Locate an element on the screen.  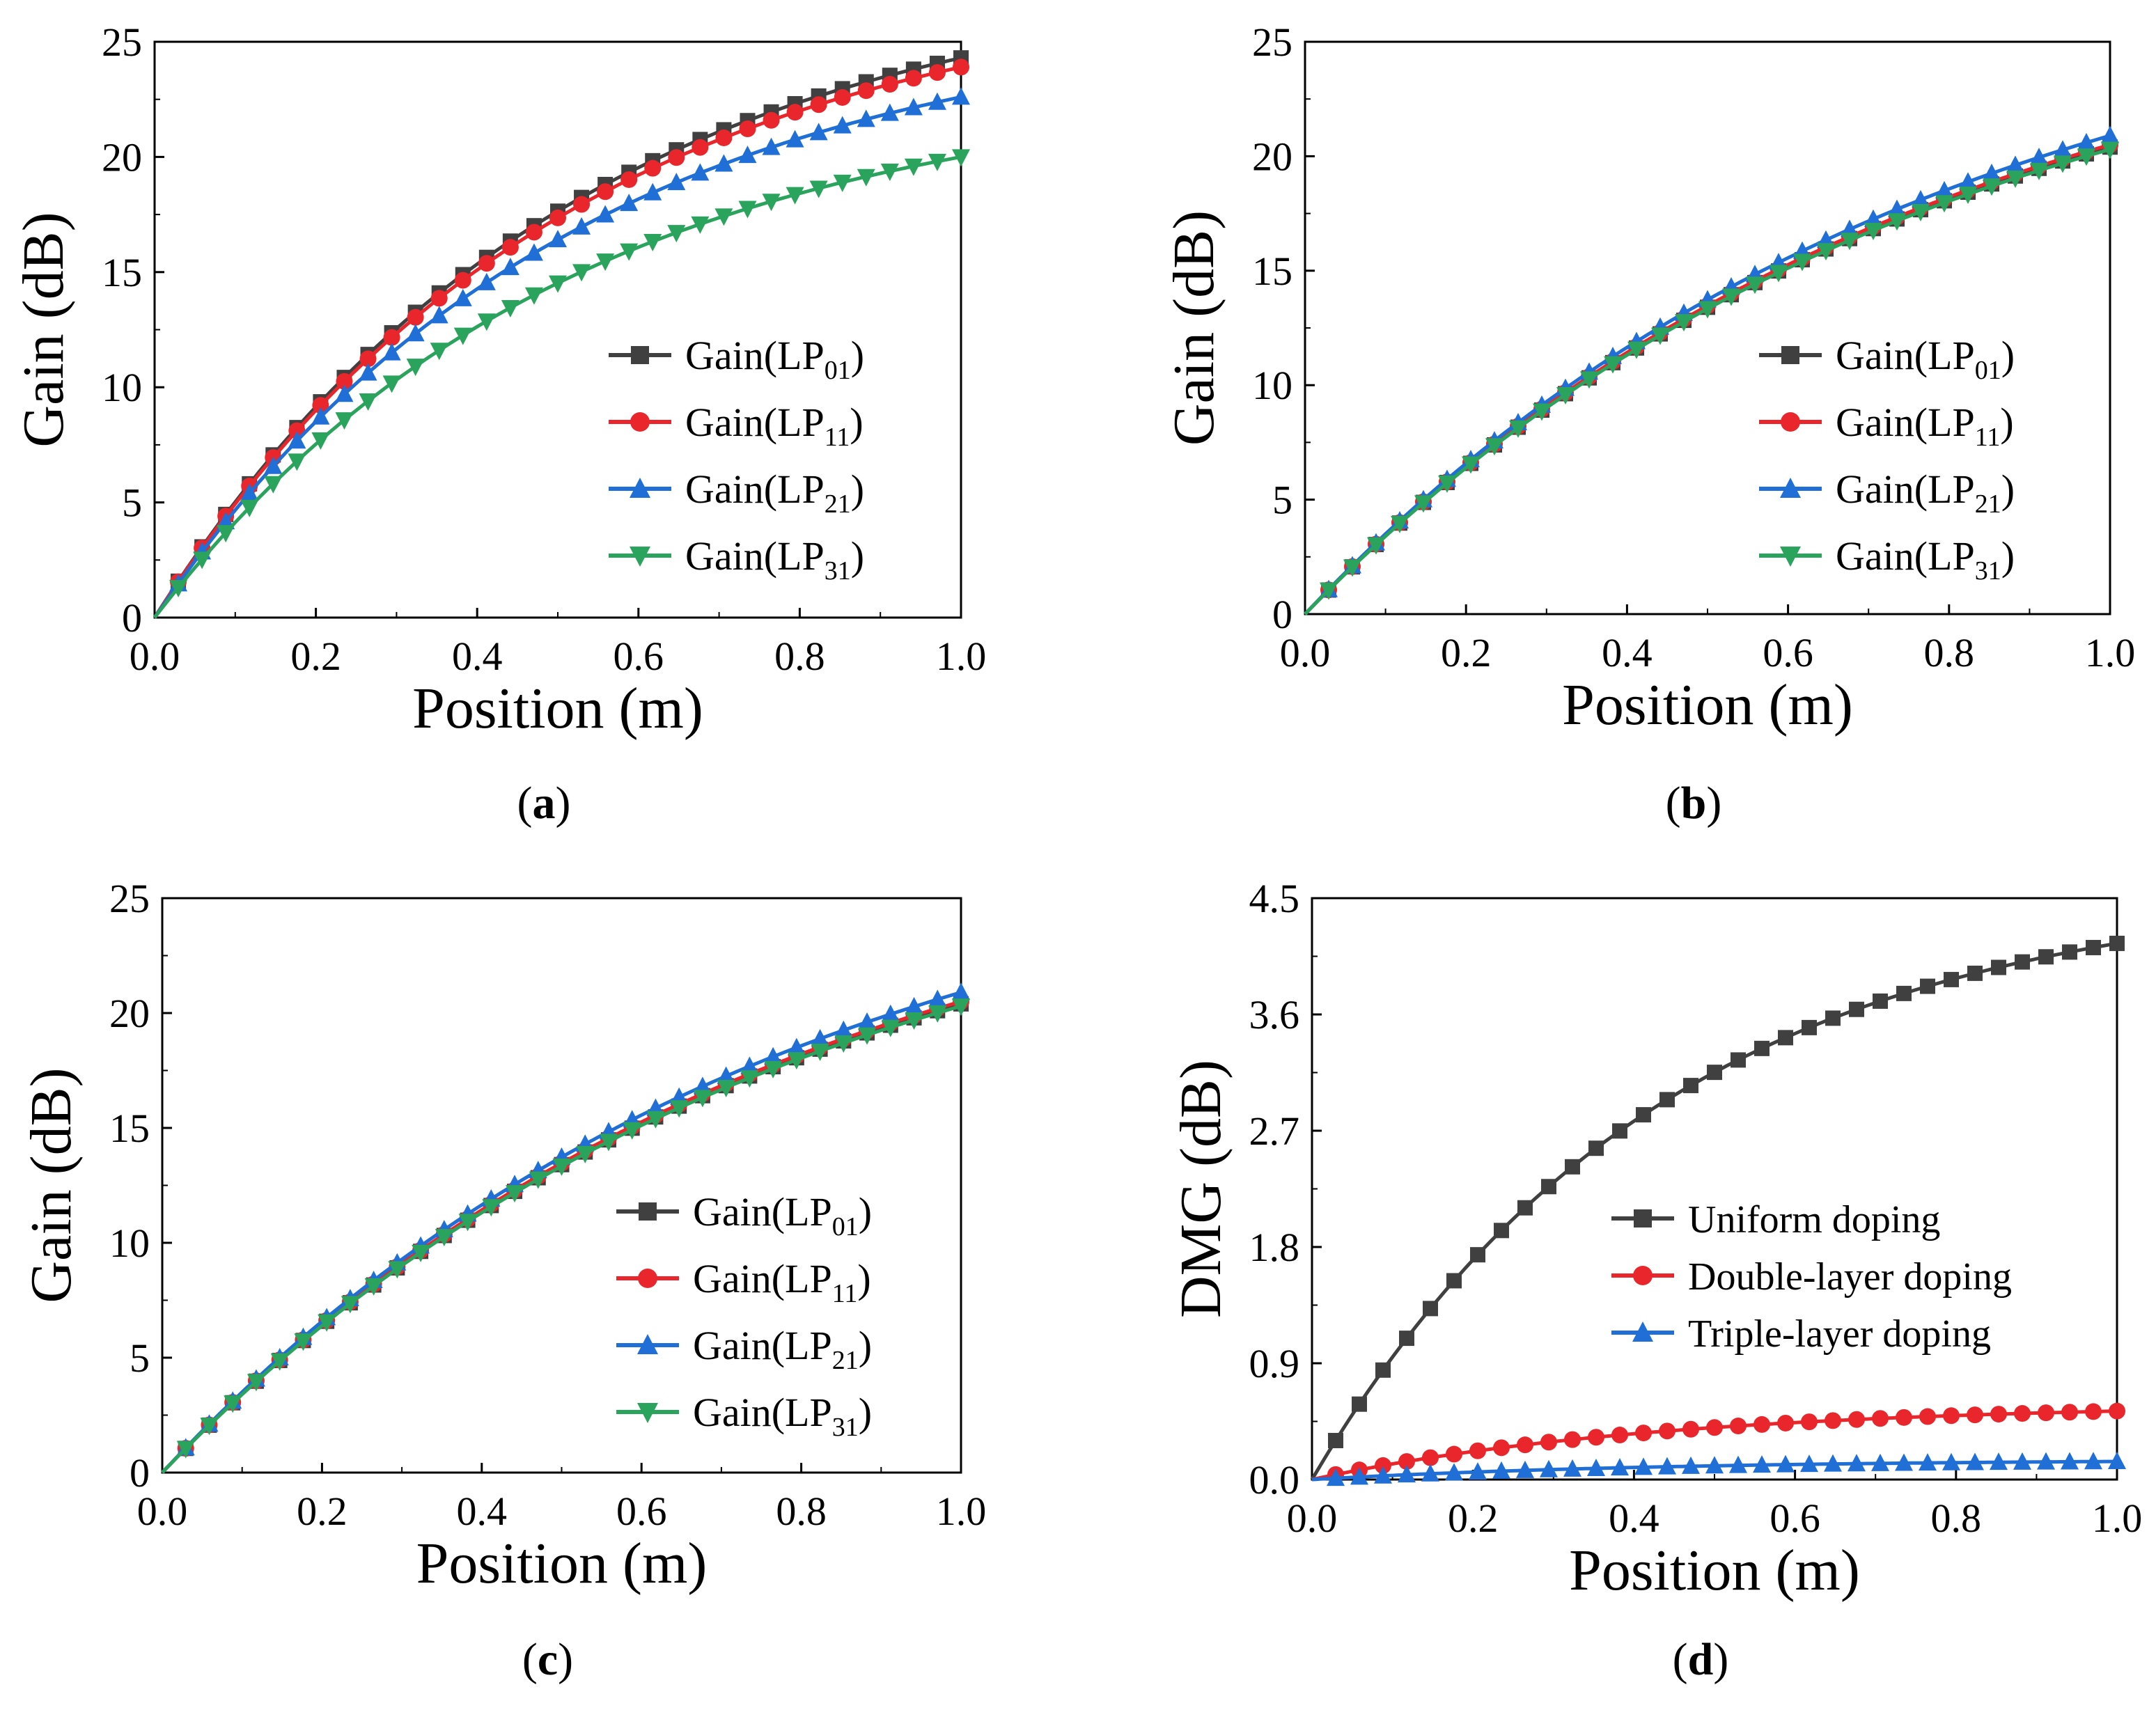
legend-label-text: Uniform doping is located at coordinates (1814, 1220).